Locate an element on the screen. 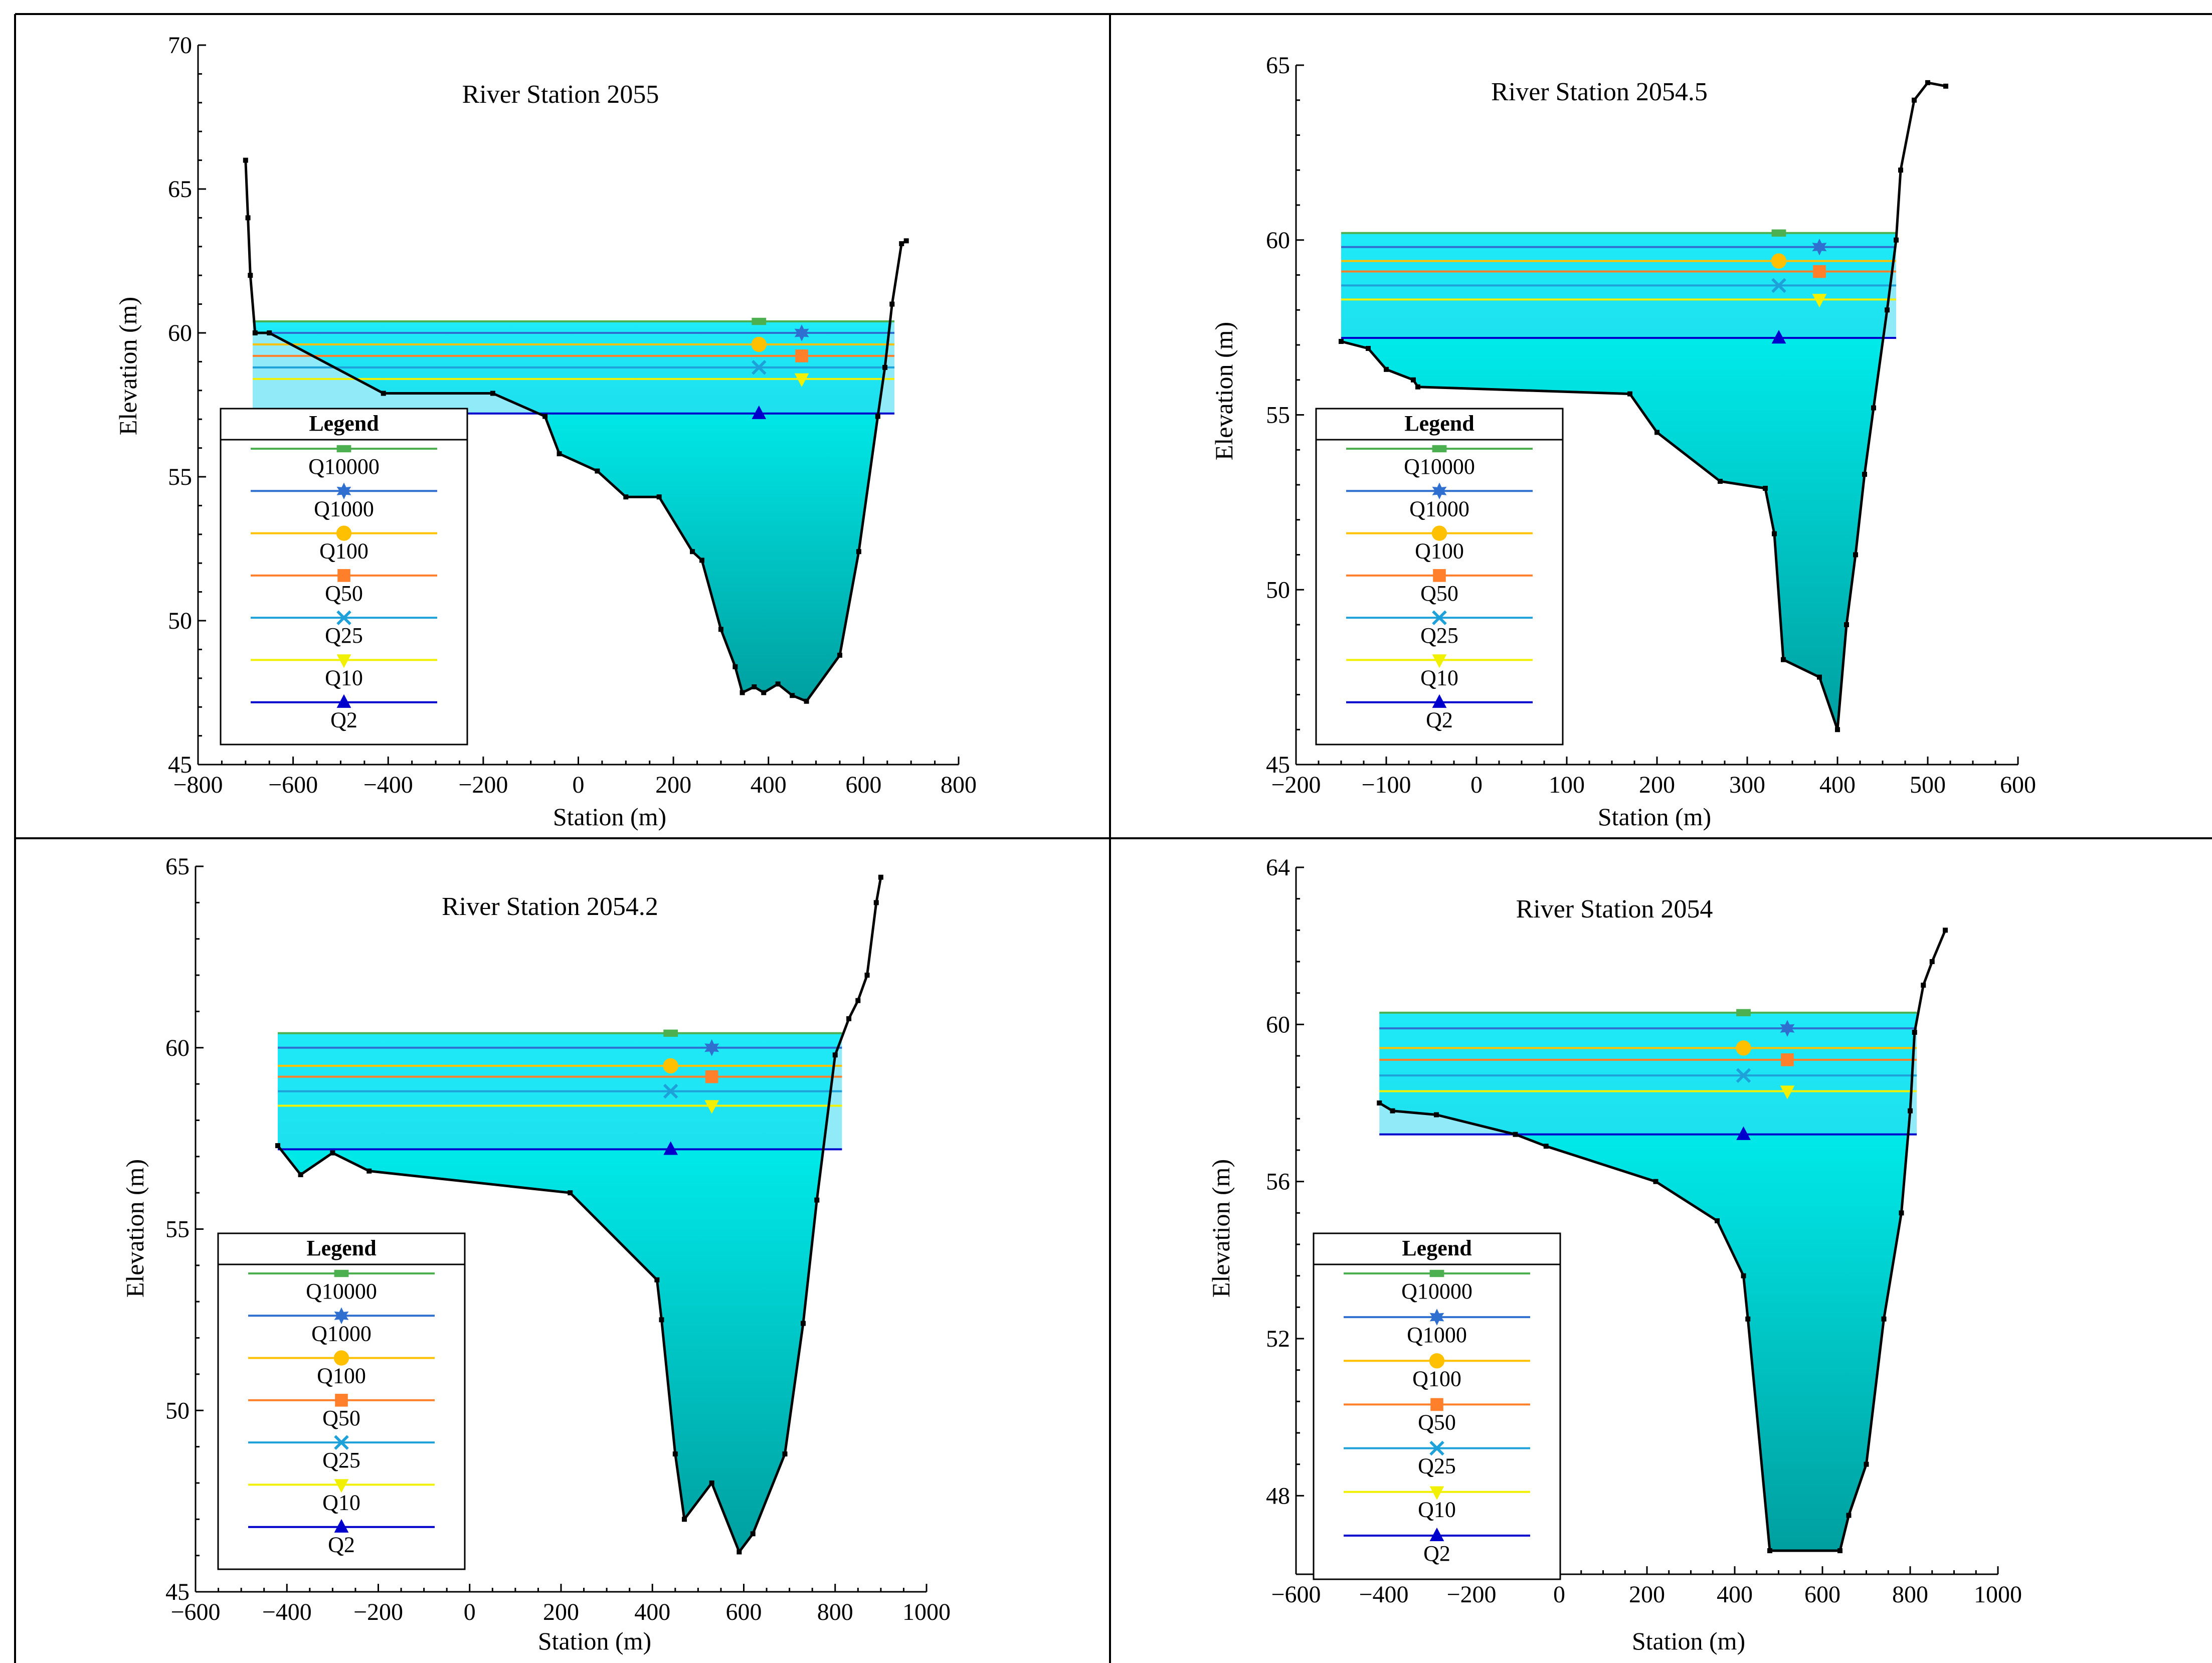  x-tick-label: −600 is located at coordinates (195, 1612).